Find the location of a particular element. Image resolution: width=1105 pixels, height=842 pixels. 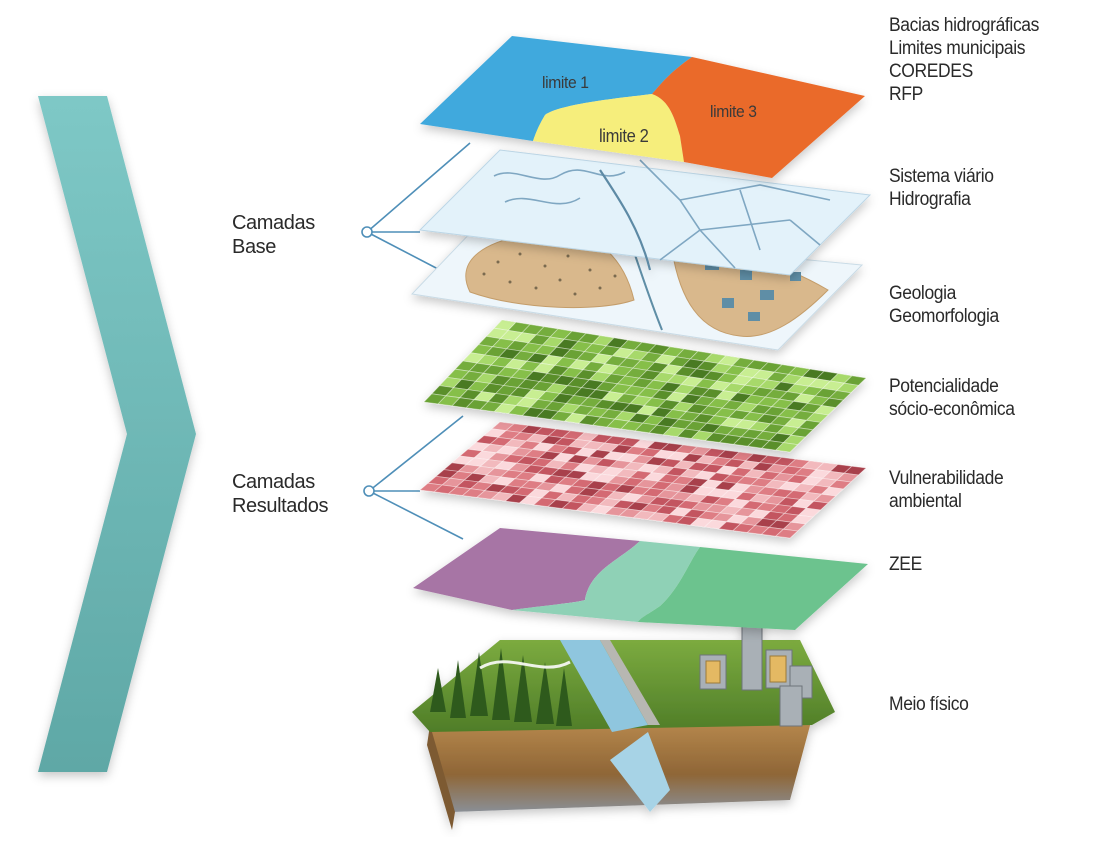

layer-label-vulnerability: Vulnerabilidade ambiental is located at coordinates (946, 490).